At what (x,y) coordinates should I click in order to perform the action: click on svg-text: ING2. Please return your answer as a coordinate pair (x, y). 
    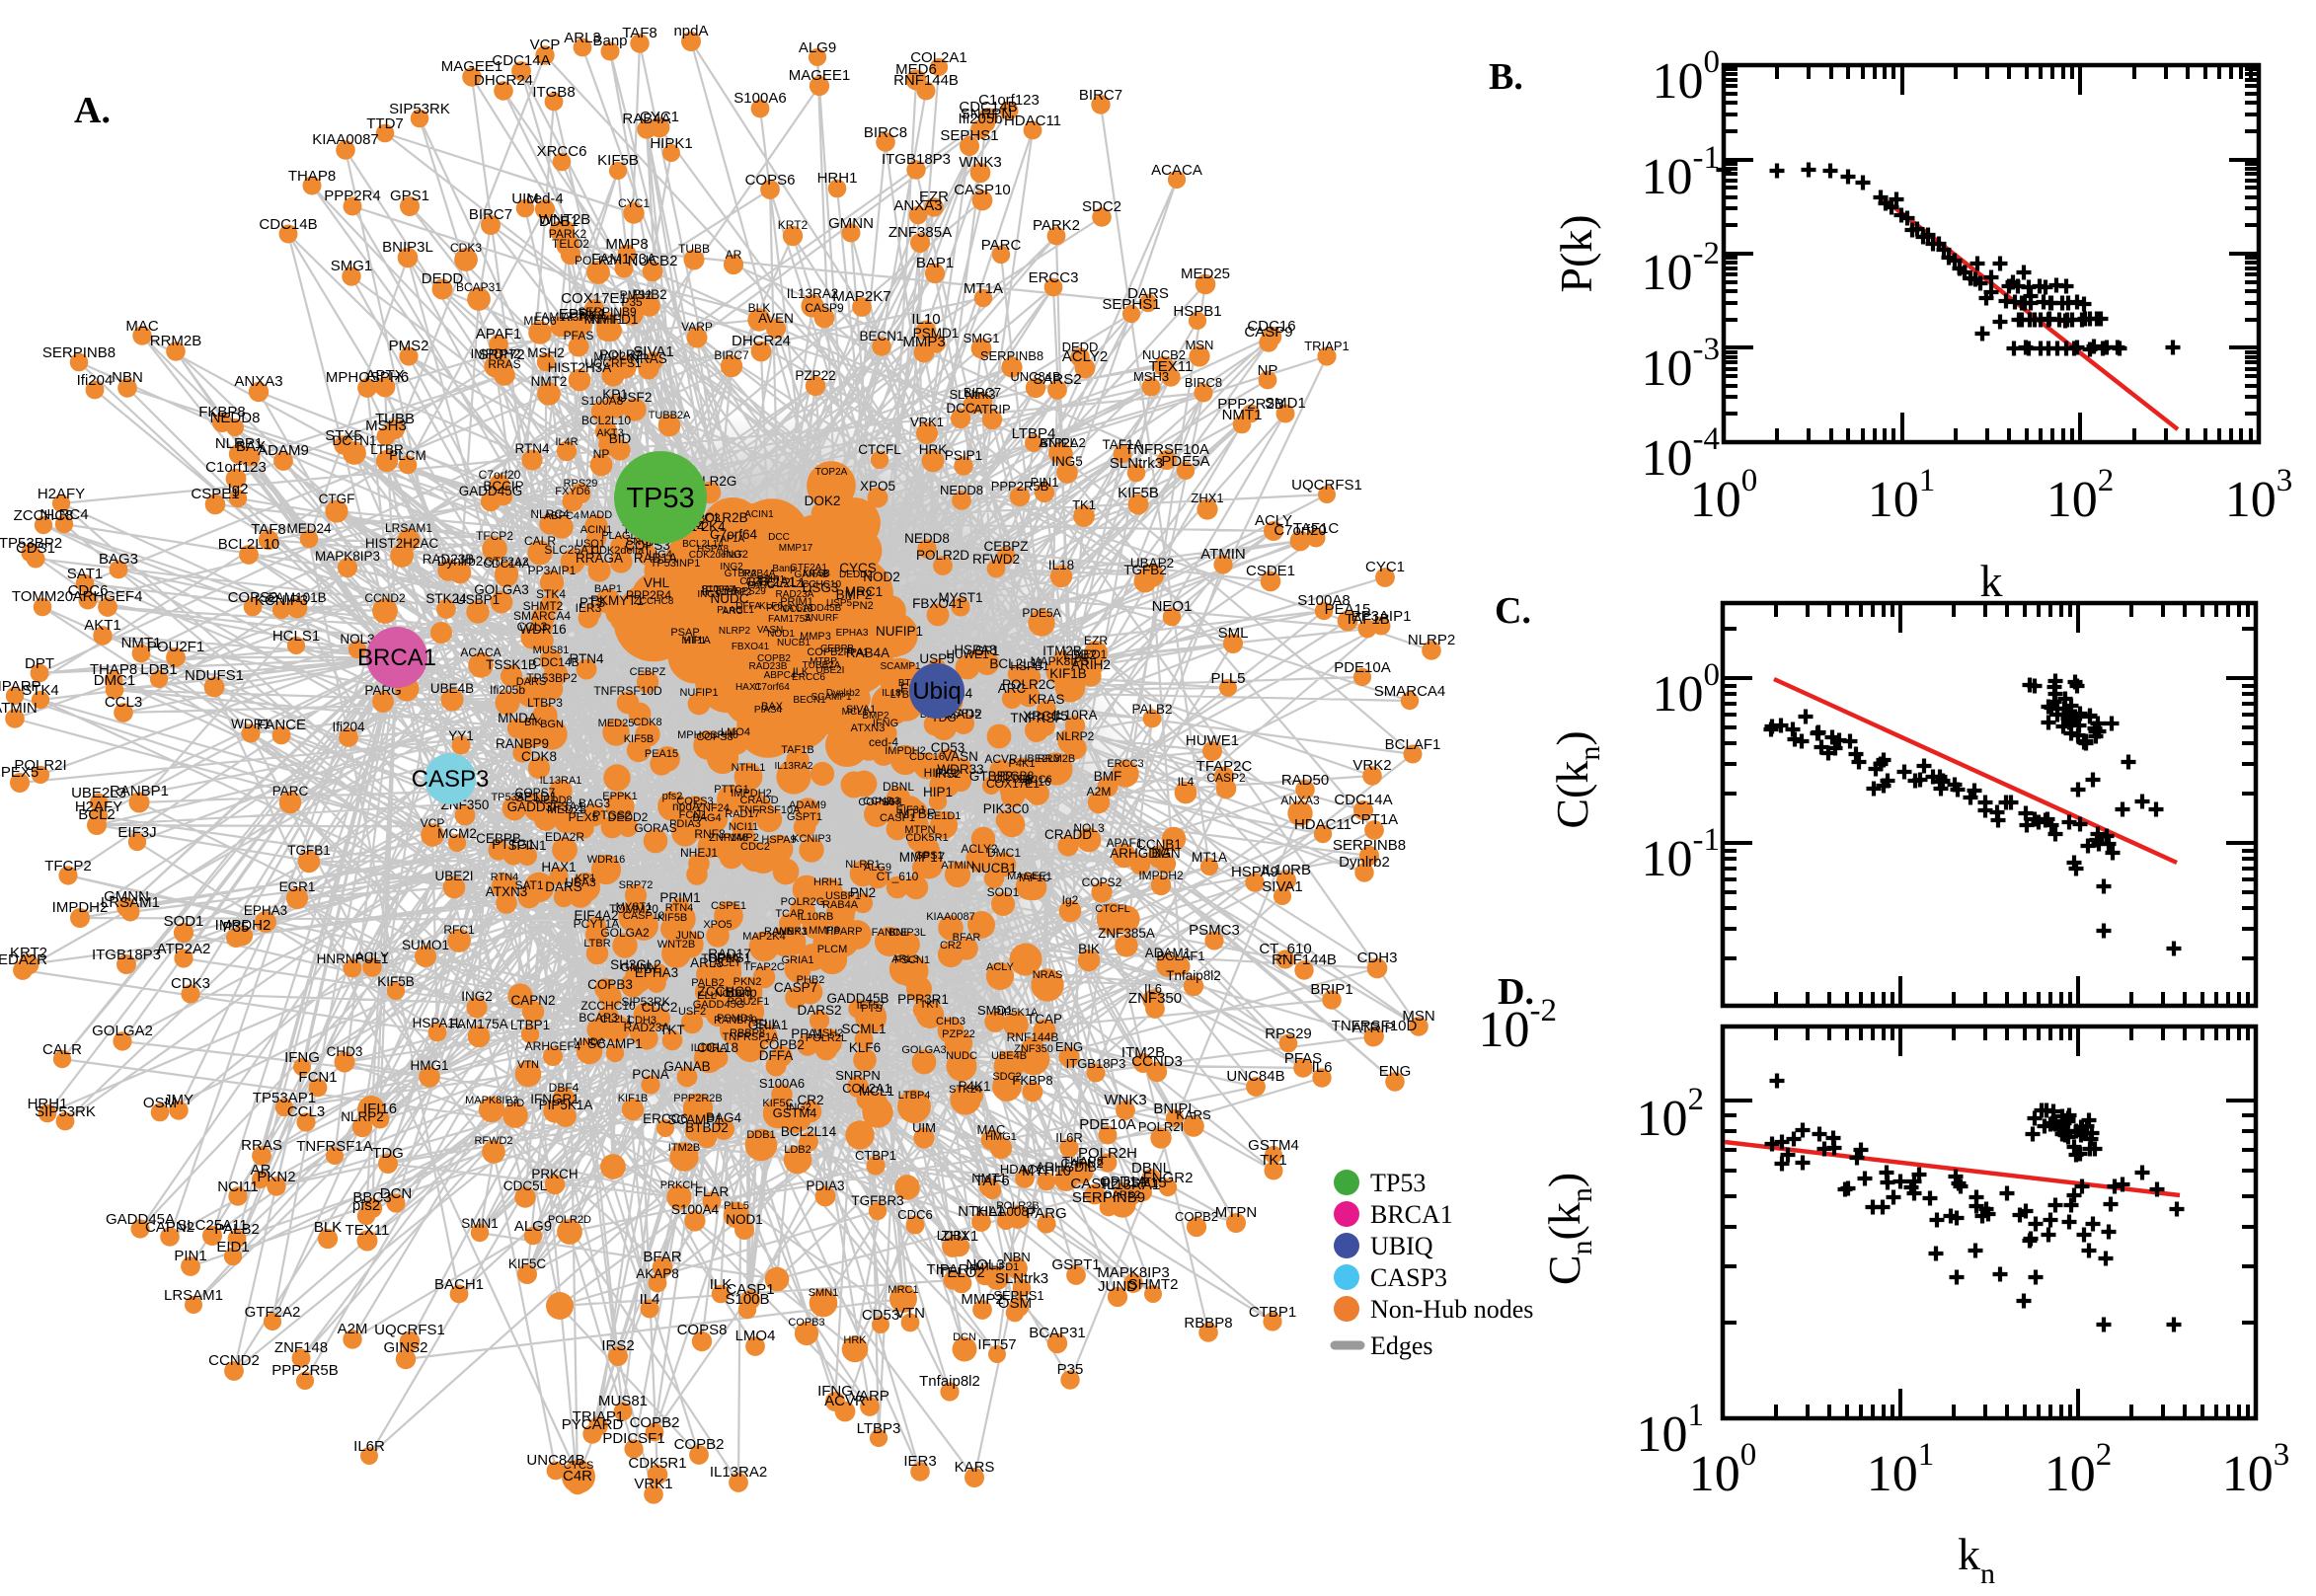
    Looking at the image, I should click on (798, 1107).